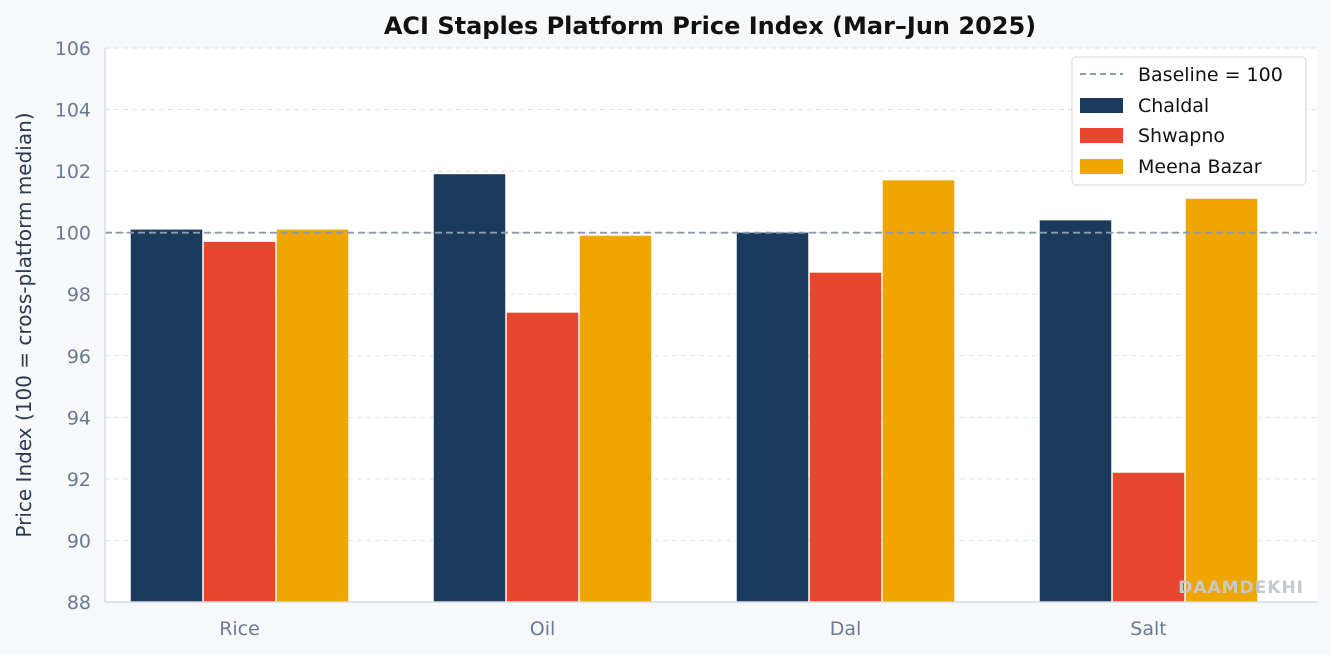  I want to click on y-tick-labels: 88 90 92 94 96 98 100 102 104 106, so click(73, 326).